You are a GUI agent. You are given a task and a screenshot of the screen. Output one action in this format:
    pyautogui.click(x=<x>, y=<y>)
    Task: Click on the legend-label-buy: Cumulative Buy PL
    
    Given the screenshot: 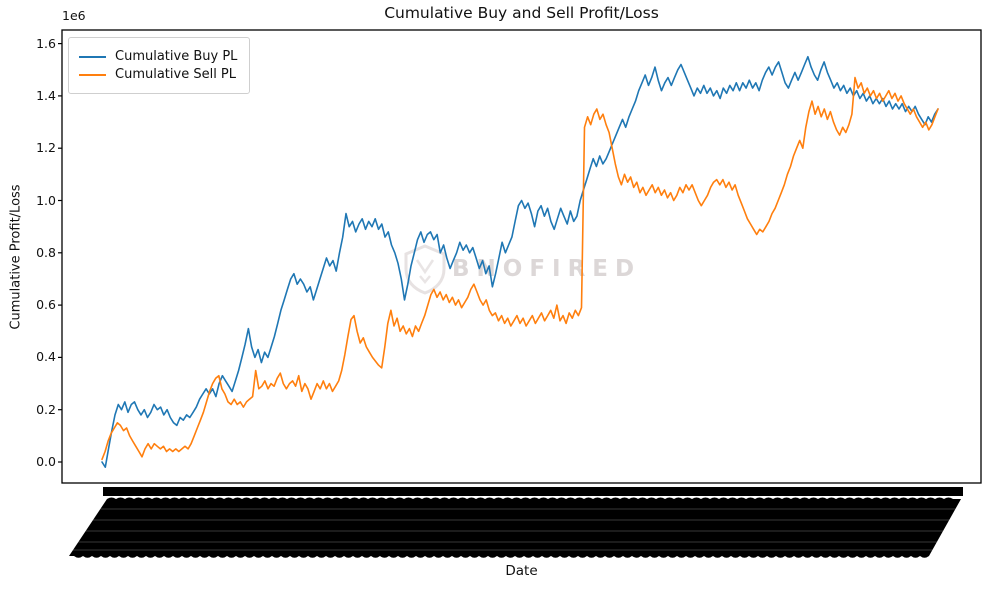 What is the action you would take?
    pyautogui.click(x=176, y=56)
    